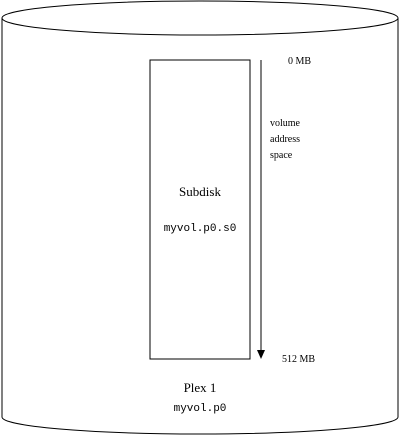 This screenshot has height=436, width=401. What do you see at coordinates (200, 18) in the screenshot?
I see `cylinder-top` at bounding box center [200, 18].